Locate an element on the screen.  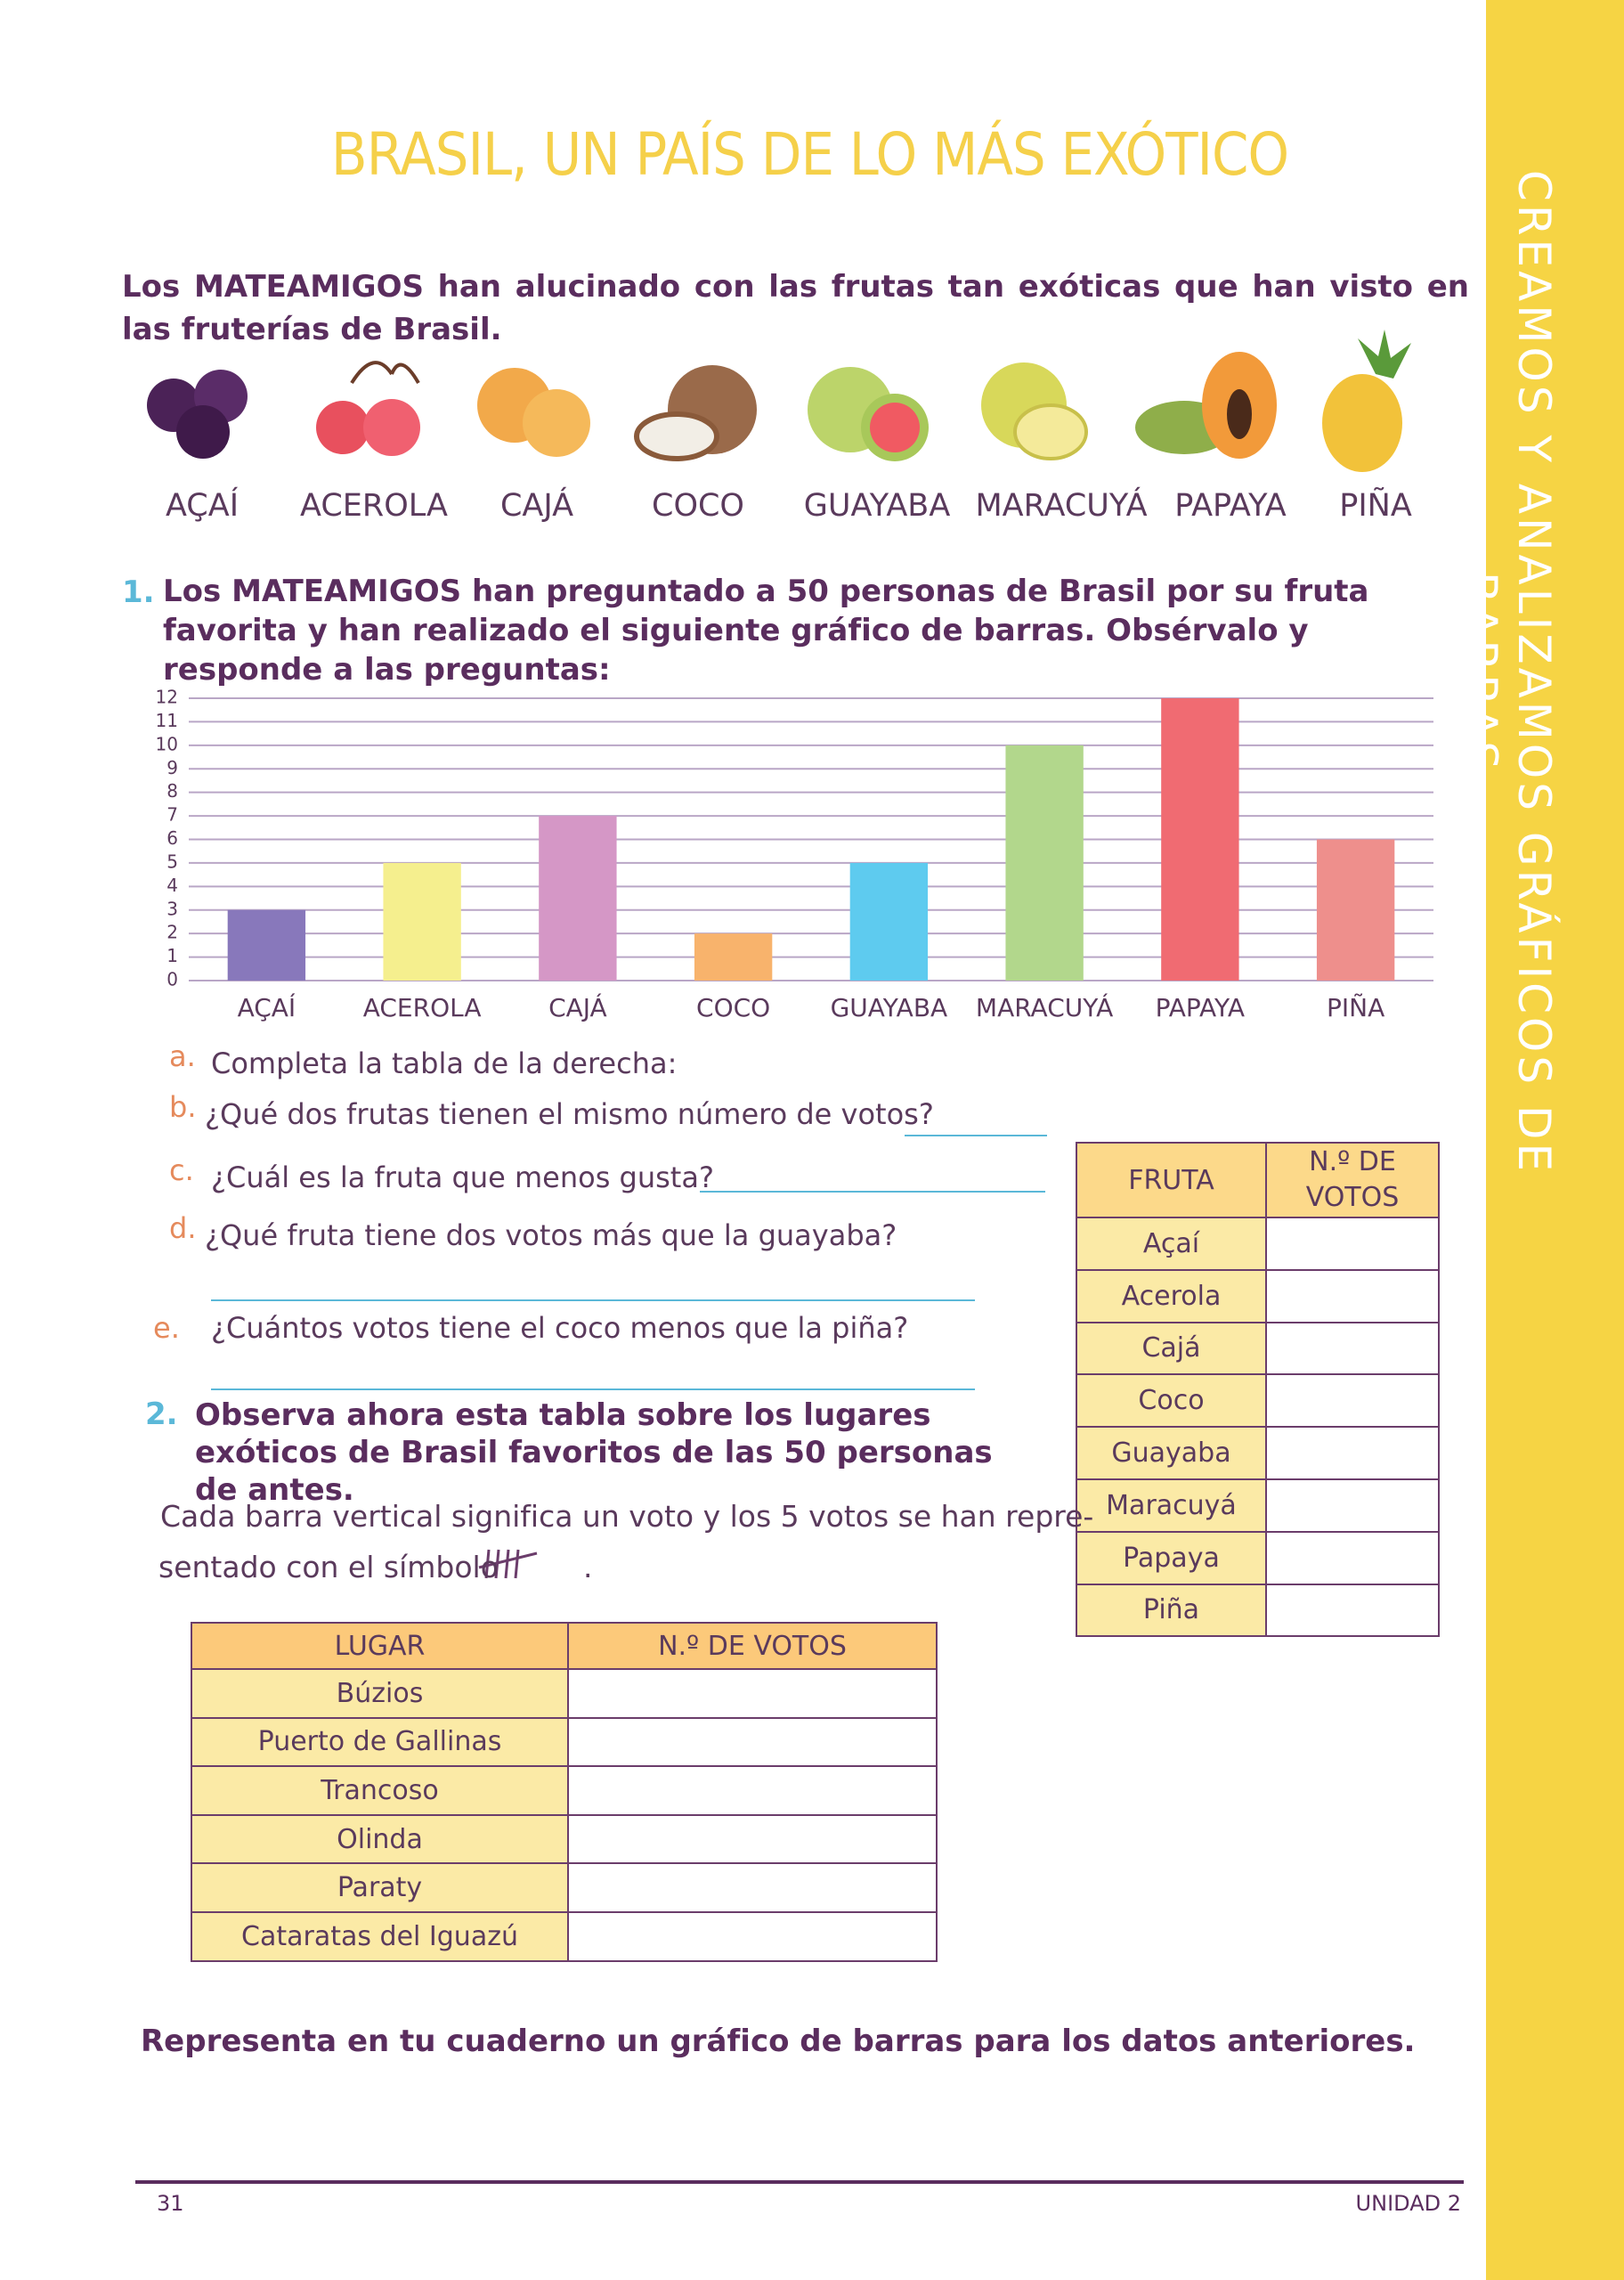
table-cell: Cataratas del Iguazú is located at coordinates (380, 1936).